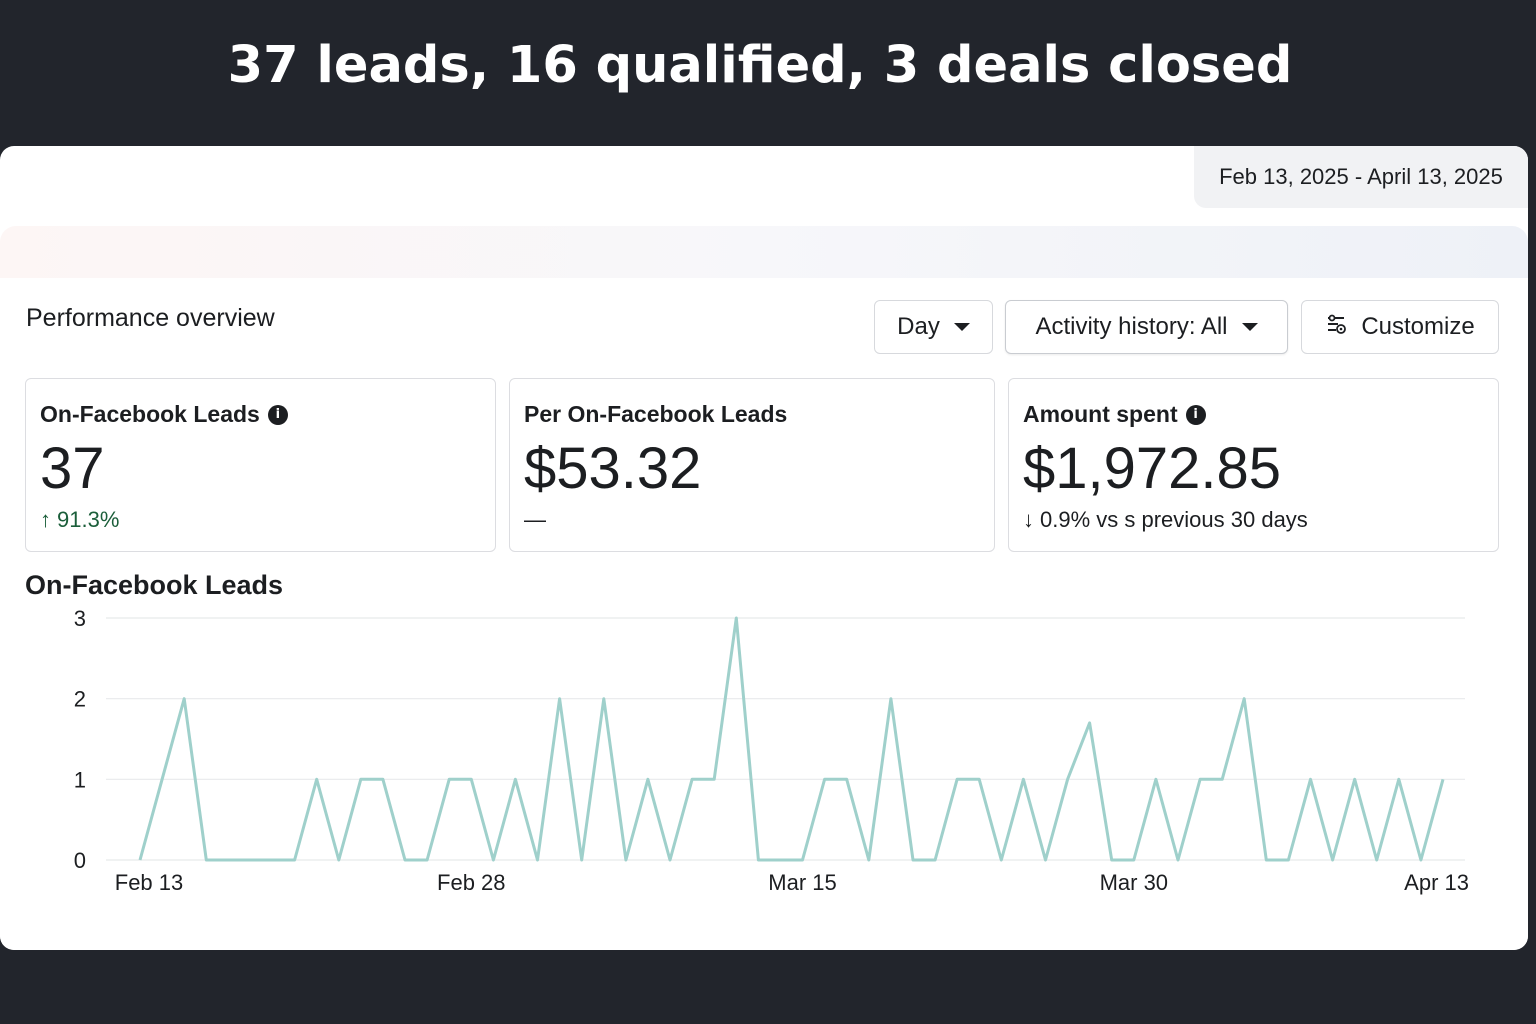  I want to click on metric-change-text: 0.9% vs s previous 30 days, so click(1174, 519).